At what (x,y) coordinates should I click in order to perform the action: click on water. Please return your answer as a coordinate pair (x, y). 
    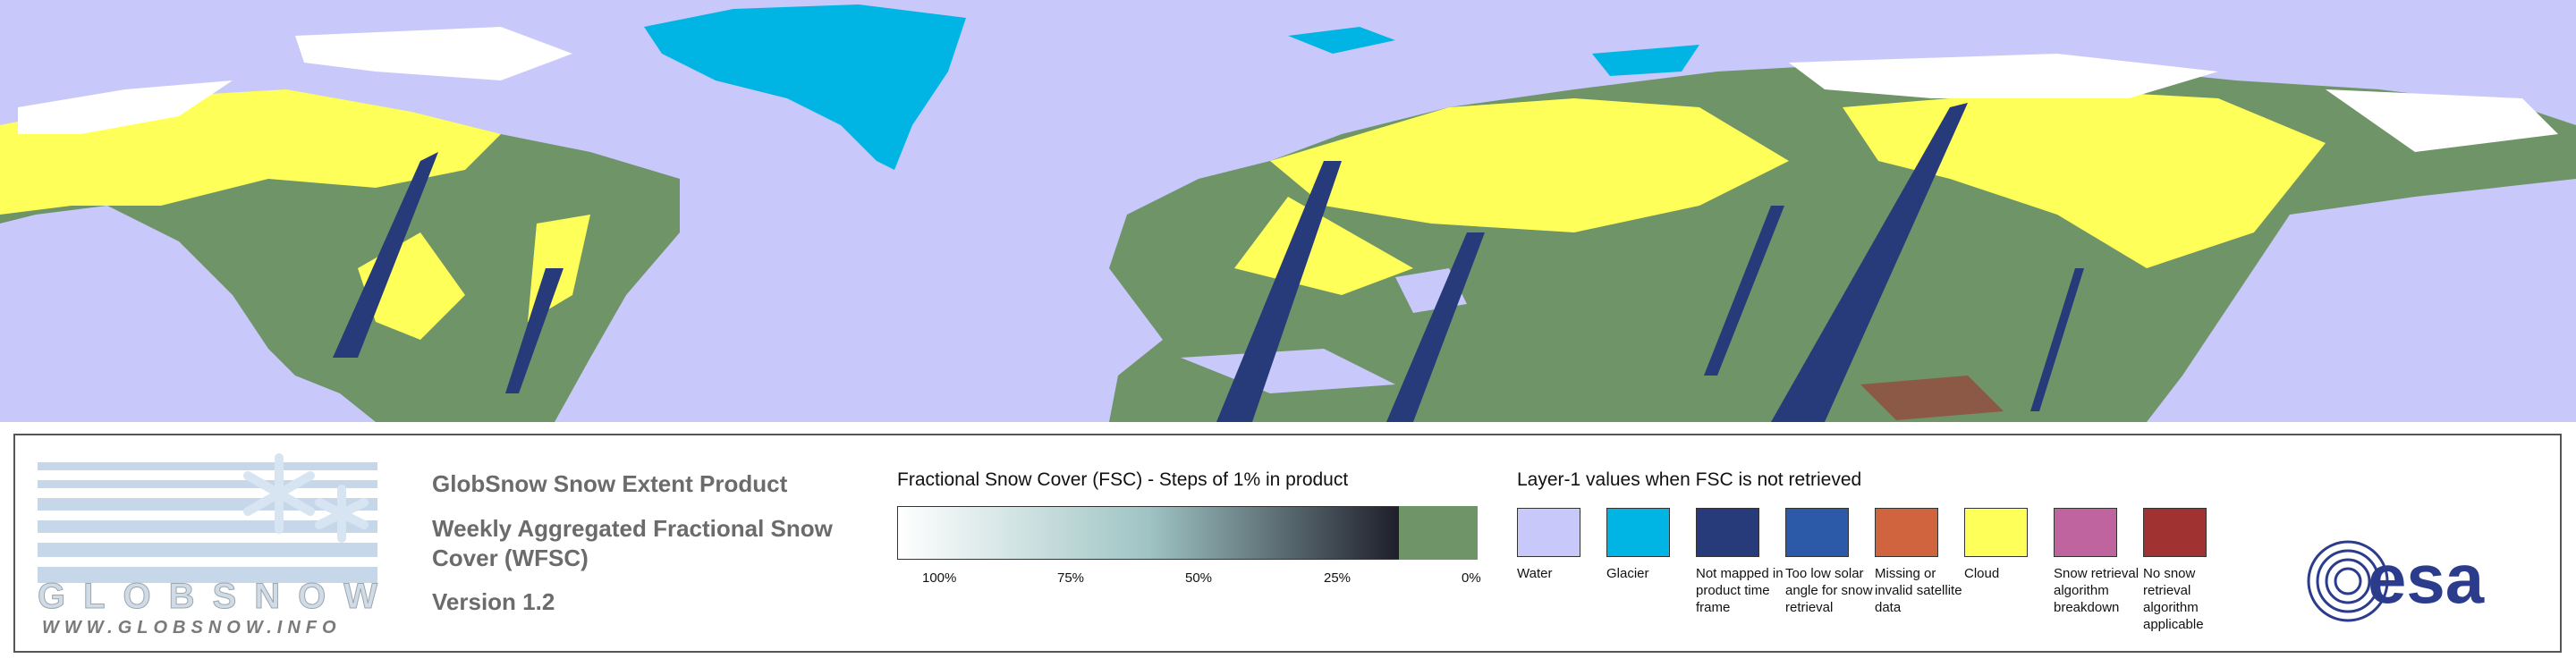
    Looking at the image, I should click on (1288, 371).